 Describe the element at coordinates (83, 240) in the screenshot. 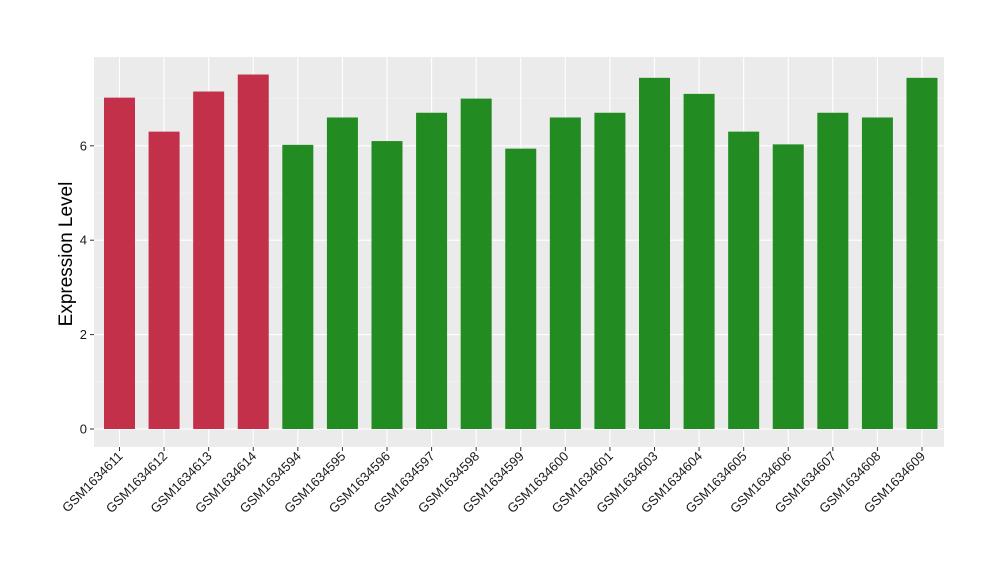

I see `y-tick-label: 4` at that location.